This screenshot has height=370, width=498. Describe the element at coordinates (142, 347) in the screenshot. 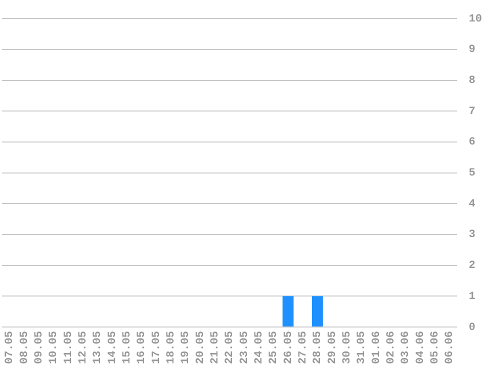

I see `x-tick-label: 16.05` at that location.